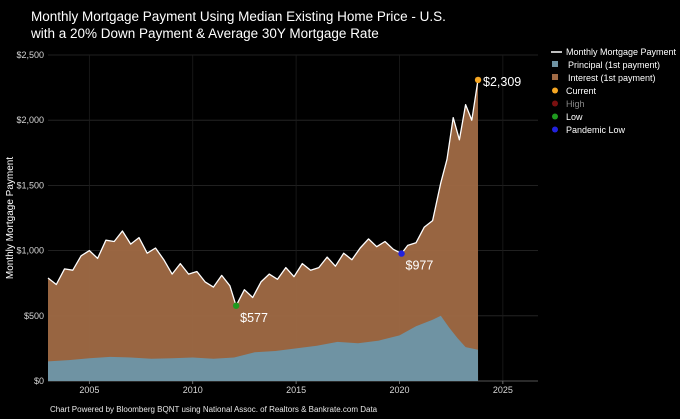 This screenshot has width=680, height=419. I want to click on annotation-label: $977, so click(420, 266).